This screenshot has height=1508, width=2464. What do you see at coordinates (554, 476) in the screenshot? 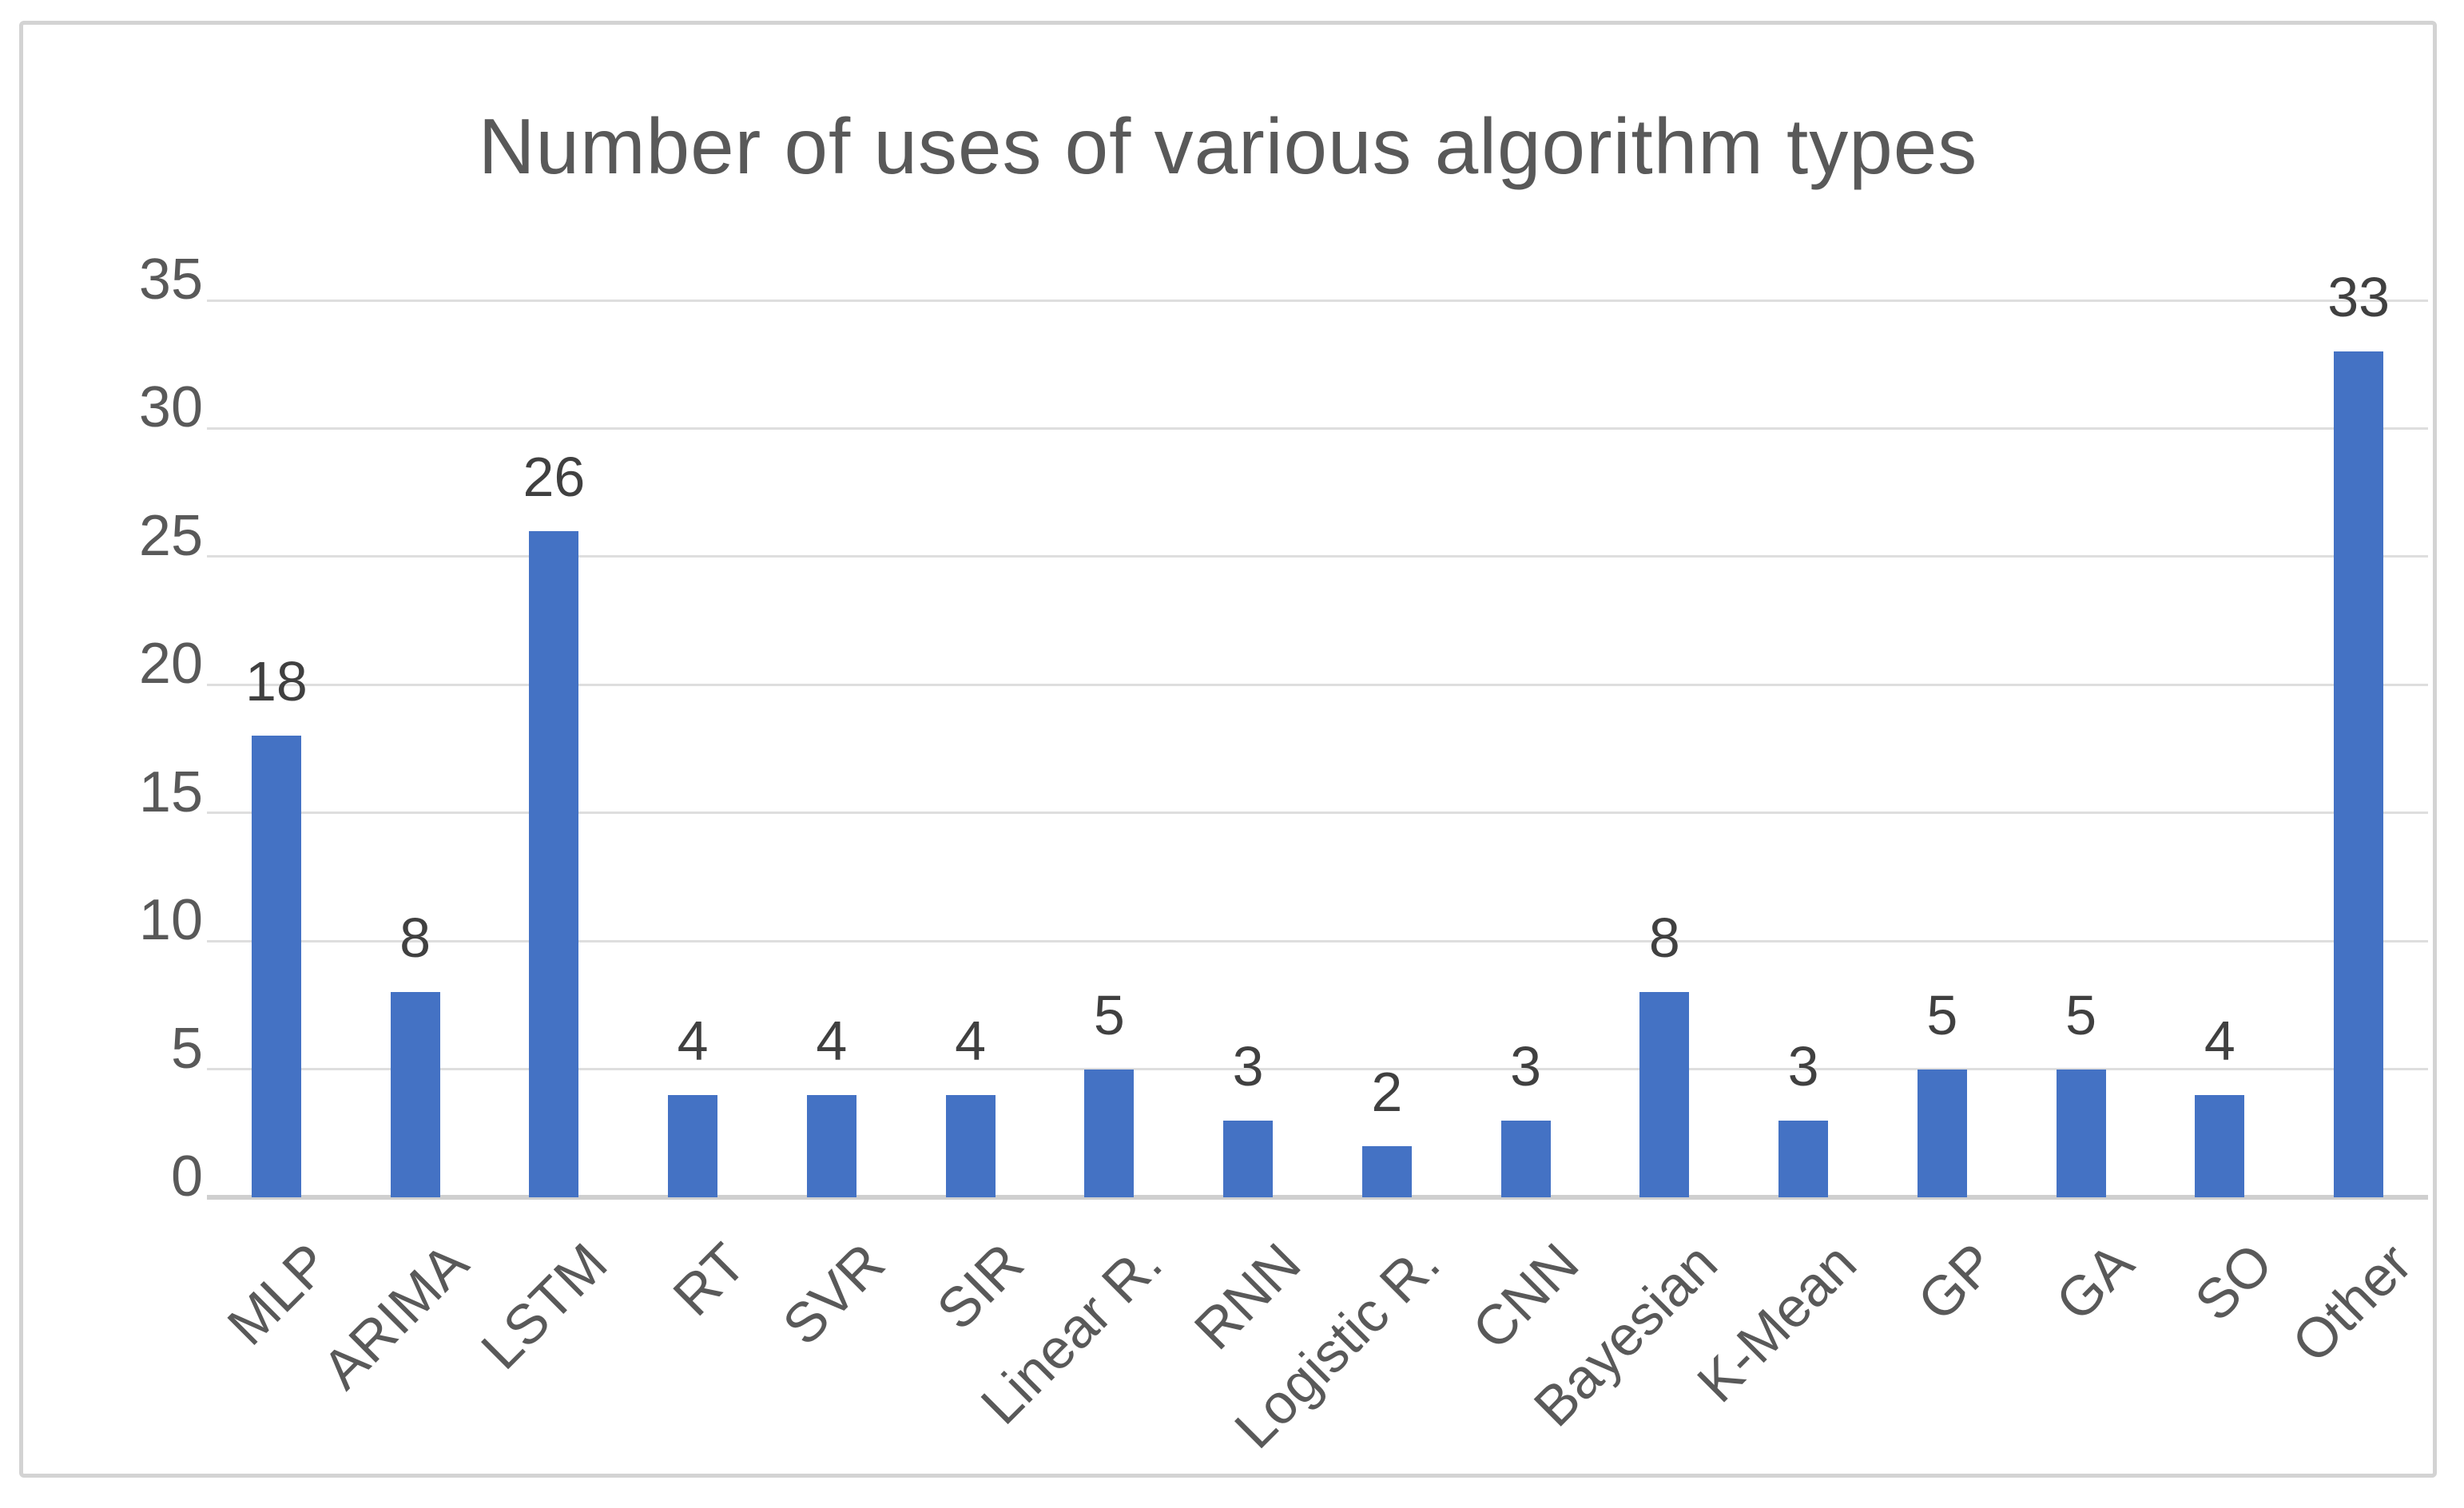
I see `bar-value-label: 26` at bounding box center [554, 476].